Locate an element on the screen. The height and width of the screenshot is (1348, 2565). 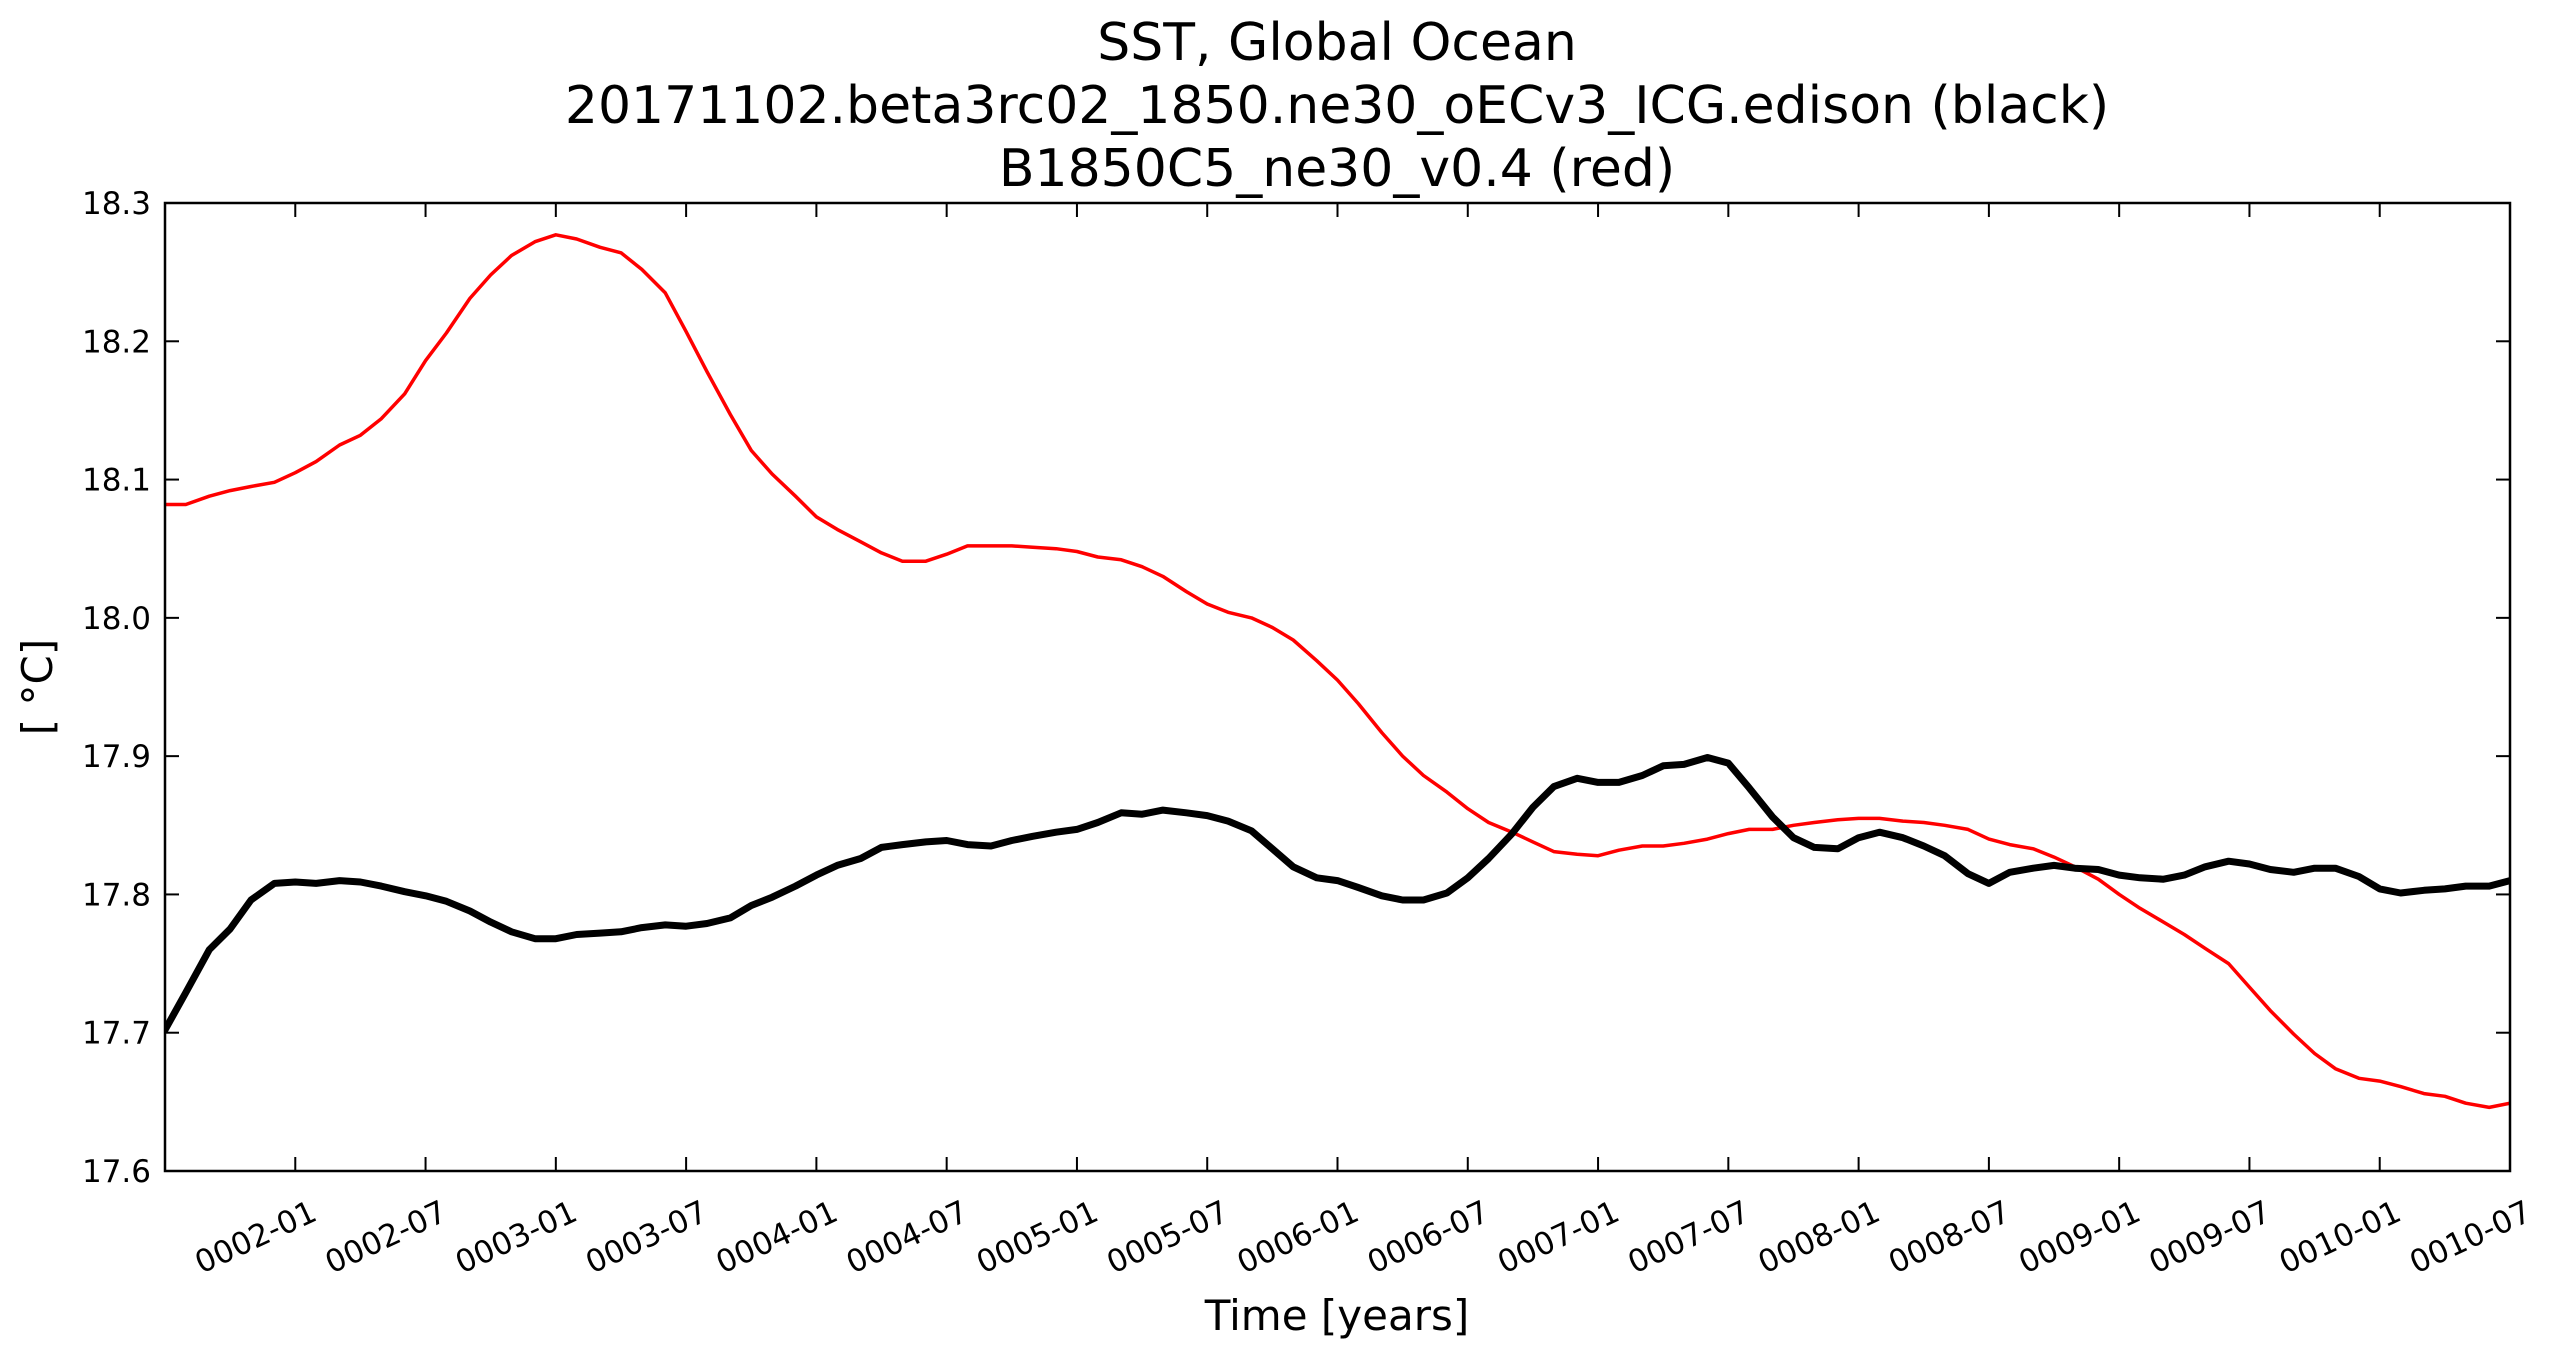
y-tick-label-2: 17.8 is located at coordinates (116, 895).